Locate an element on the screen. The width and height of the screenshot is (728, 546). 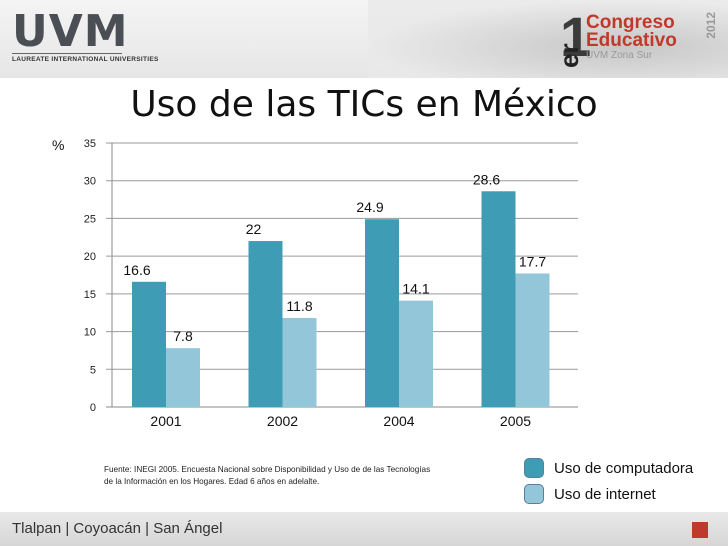
footer-accent-mark is located at coordinates (700, 530).